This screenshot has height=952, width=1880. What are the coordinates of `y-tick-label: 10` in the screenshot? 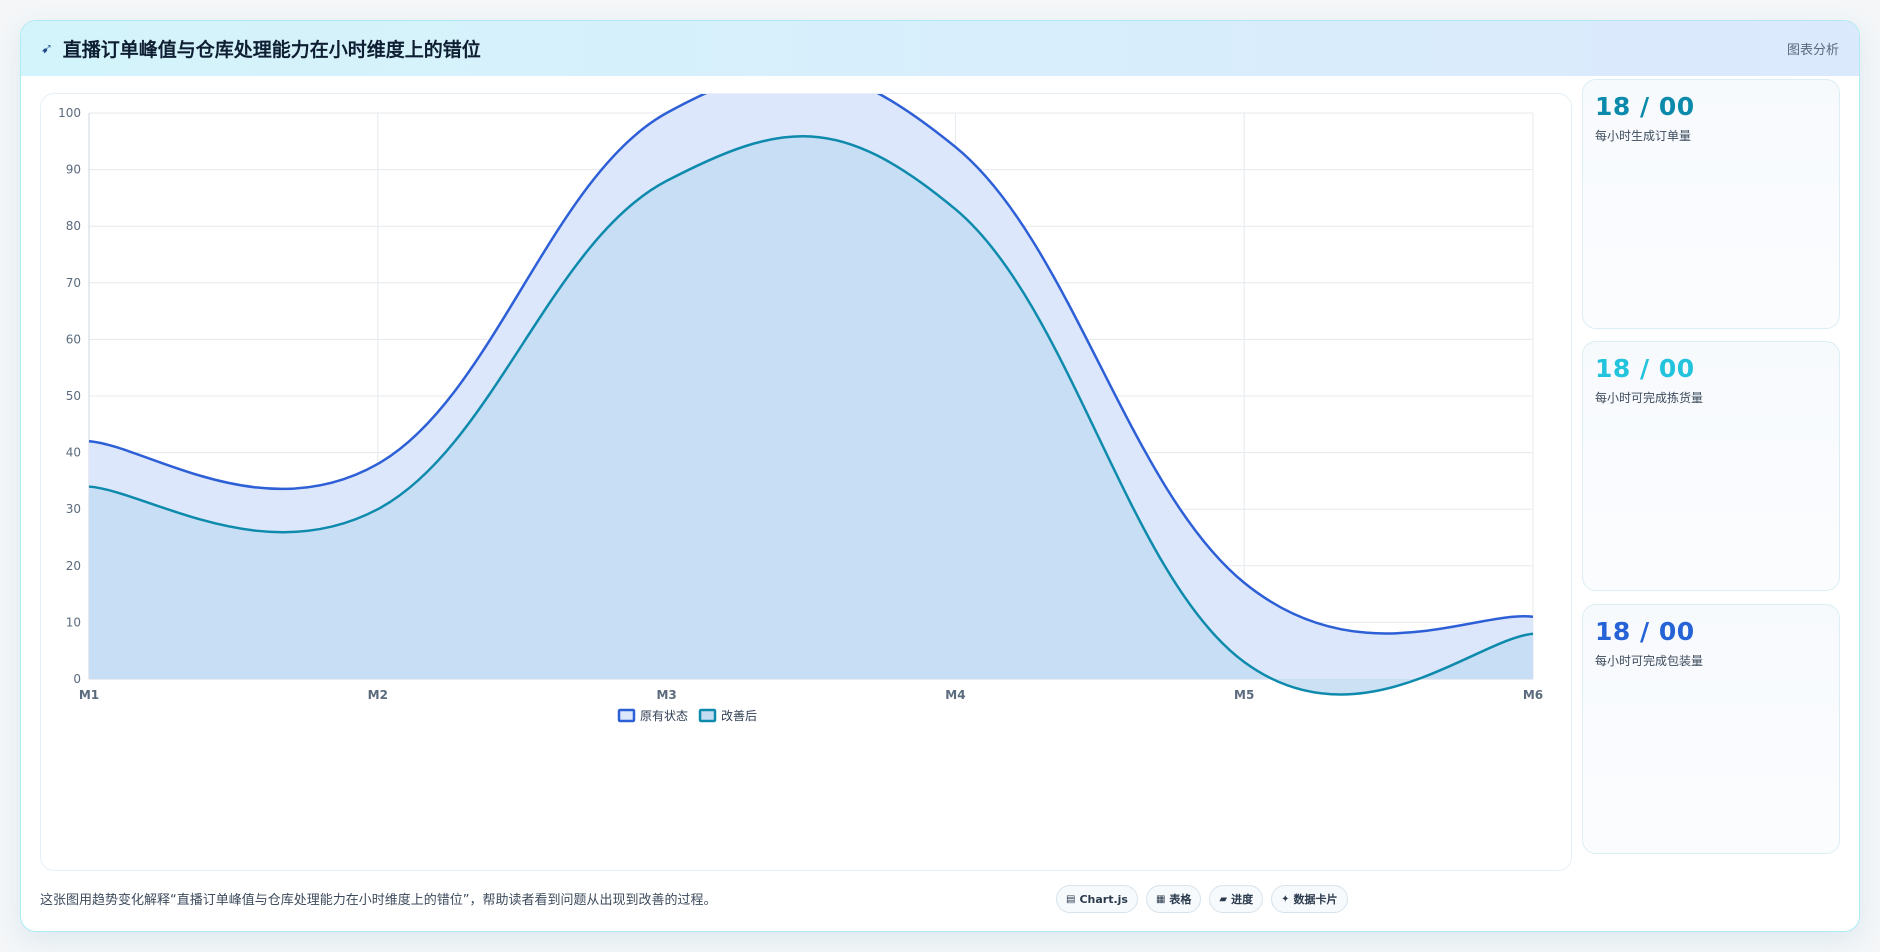 It's located at (73, 622).